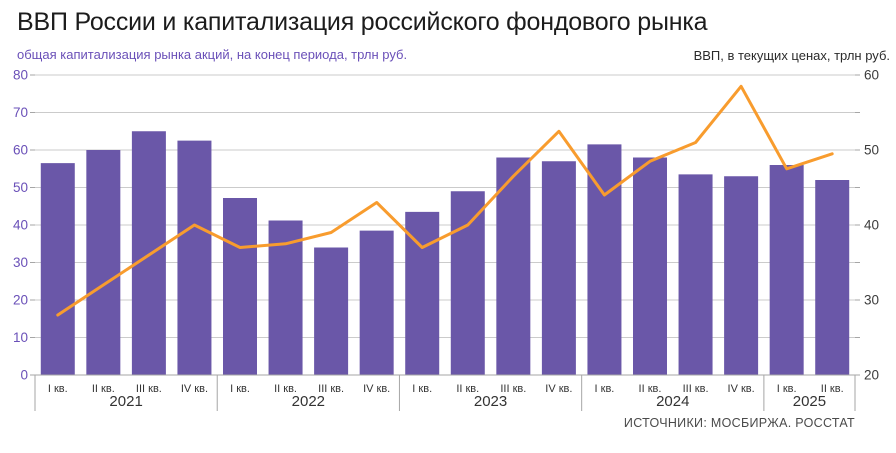 This screenshot has height=453, width=896. I want to click on left-axis-tick-label: 20, so click(20, 300).